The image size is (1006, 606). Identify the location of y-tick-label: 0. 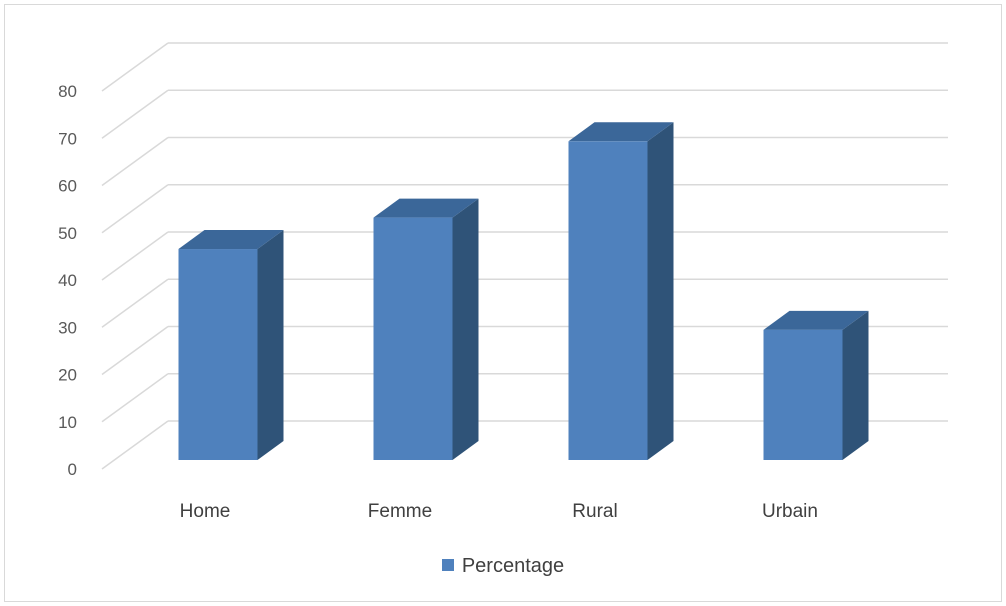
(72, 469).